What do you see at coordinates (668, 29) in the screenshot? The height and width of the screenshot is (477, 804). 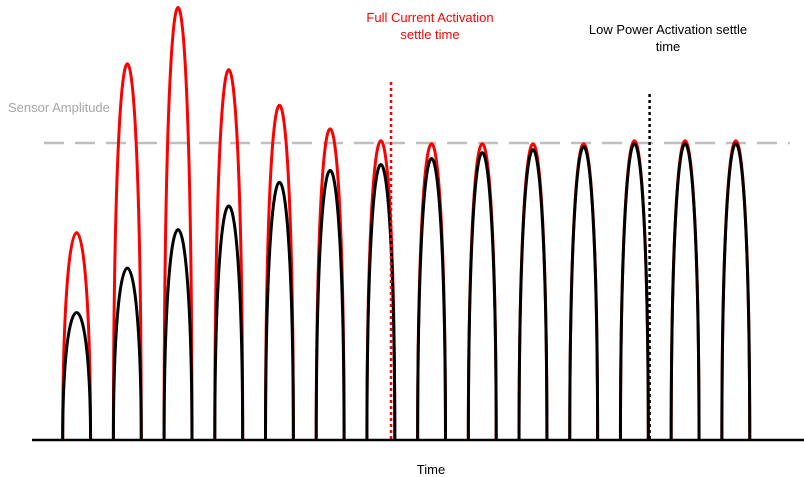 I see `marker-label-1-0: Low Power Activation settle` at bounding box center [668, 29].